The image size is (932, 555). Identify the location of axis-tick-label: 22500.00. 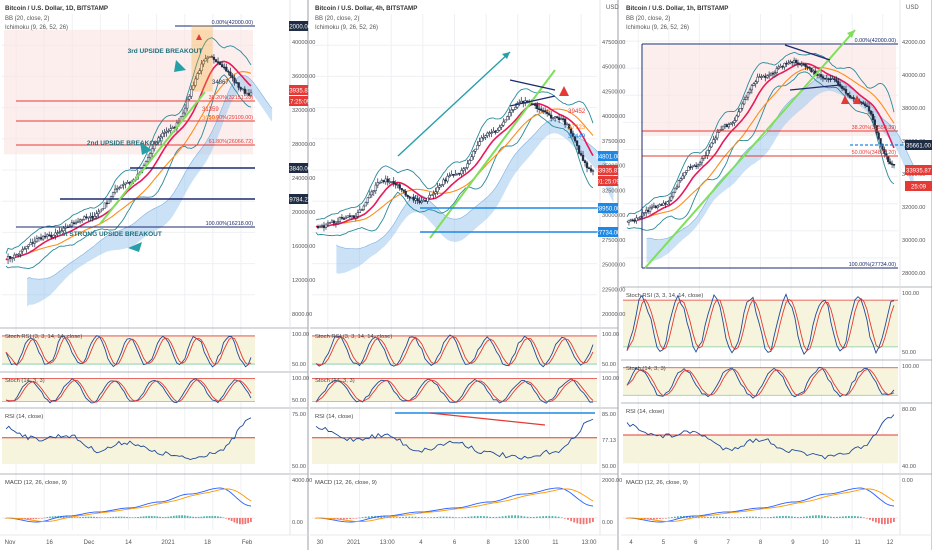
(613, 290).